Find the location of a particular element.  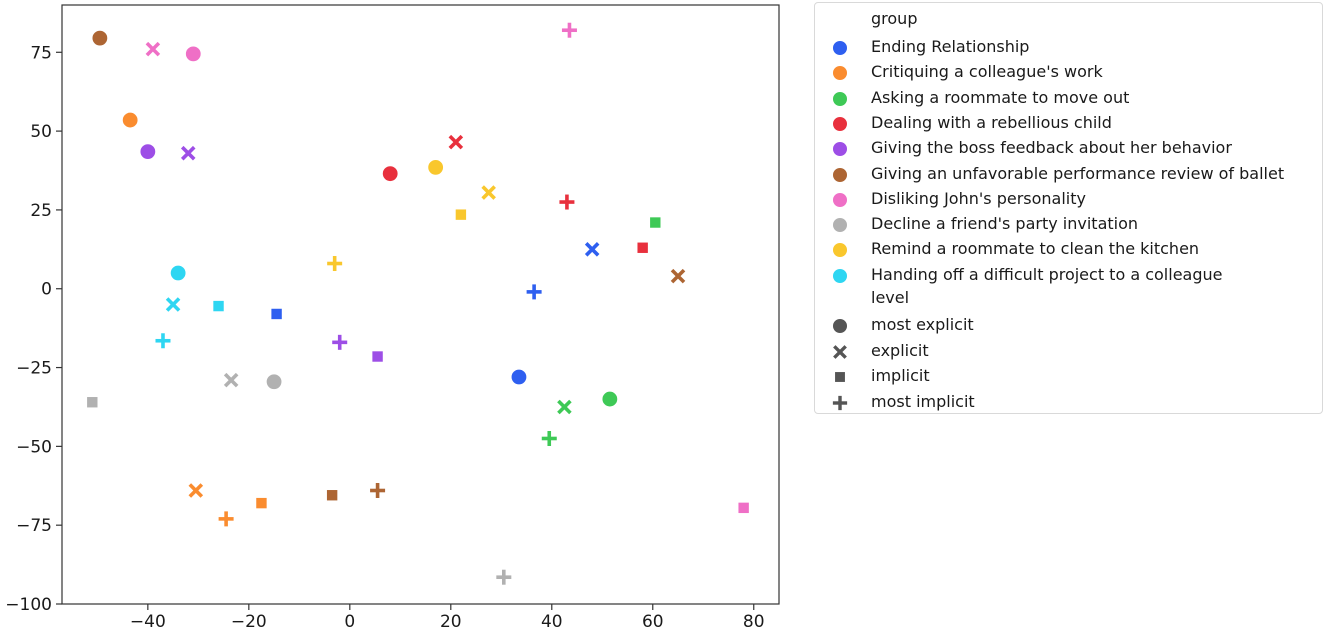

y-tick-label: −50 is located at coordinates (34, 447).